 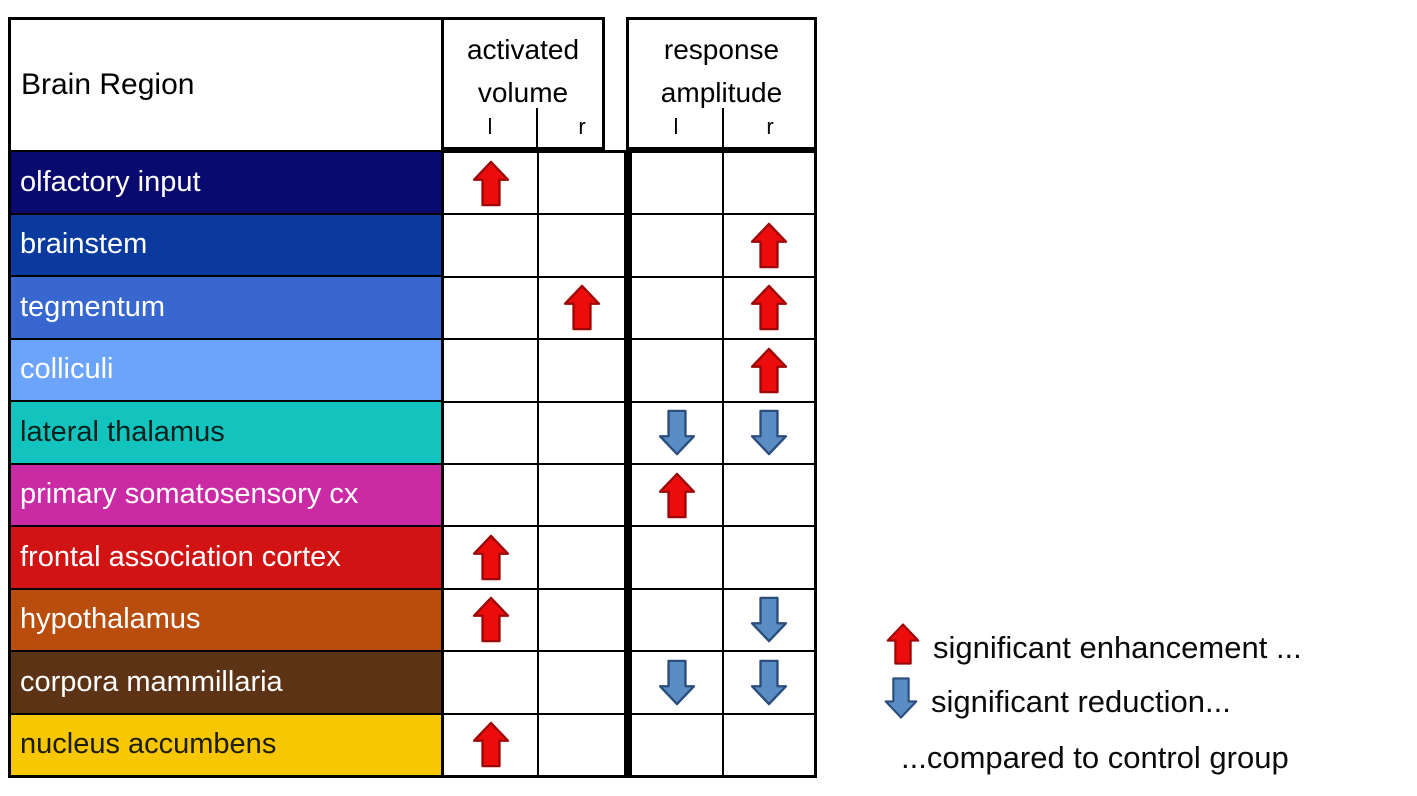 I want to click on brain-region-title: Brain Region, so click(x=108, y=84).